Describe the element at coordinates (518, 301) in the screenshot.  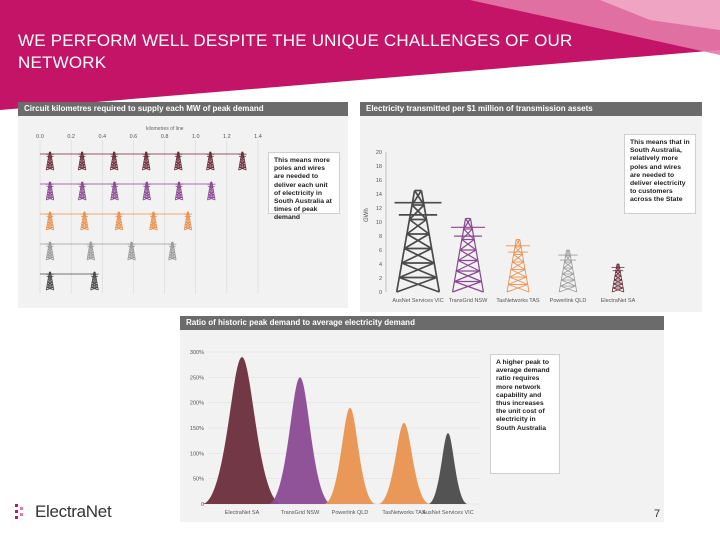
I see `transmitted-category-label: TasNetworks TAS` at that location.